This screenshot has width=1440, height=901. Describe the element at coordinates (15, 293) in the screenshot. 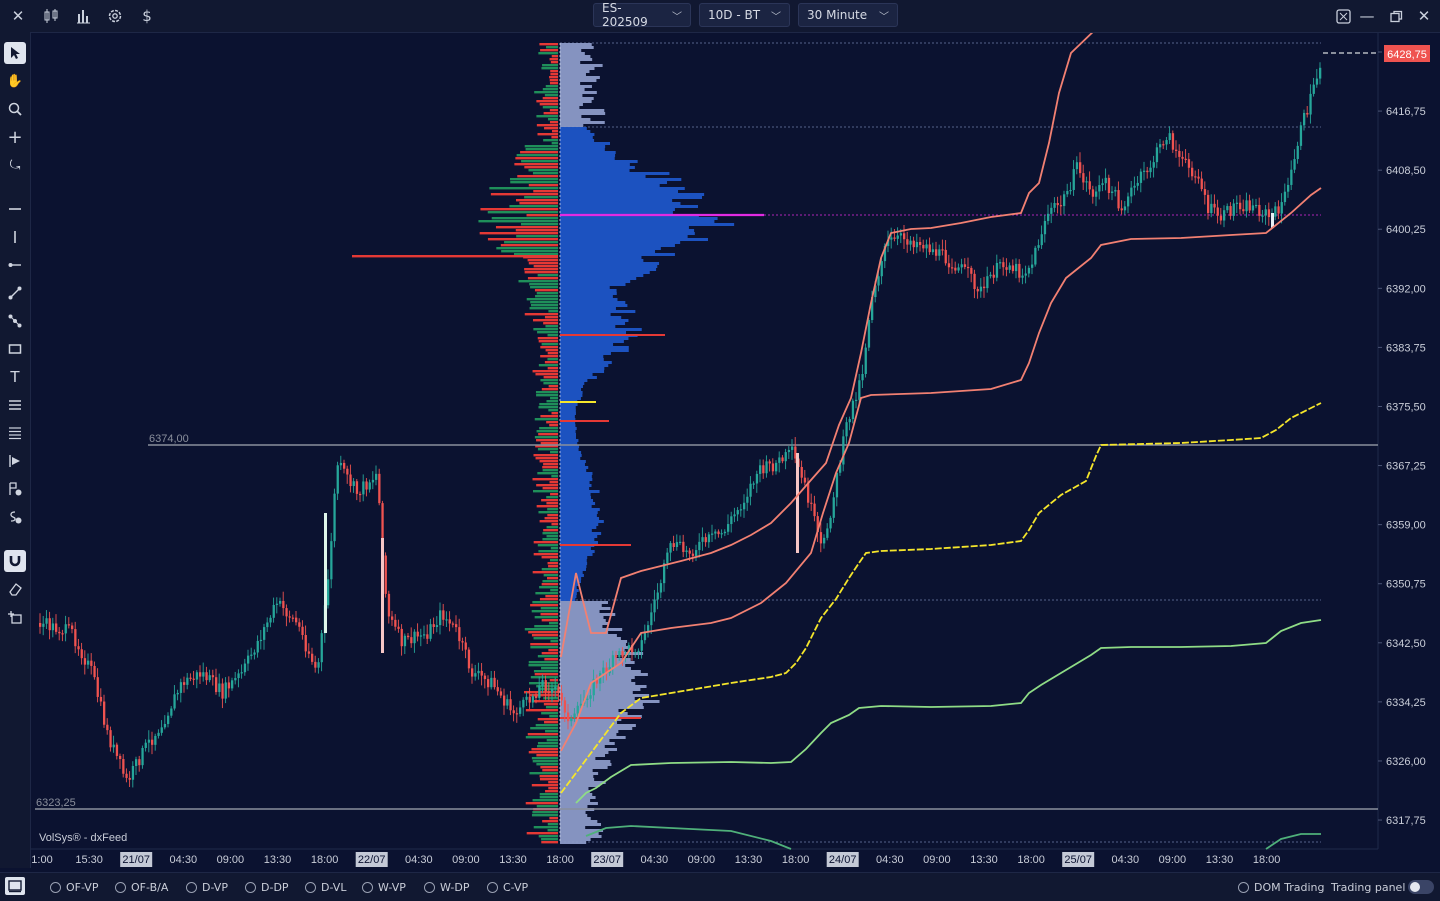

I see `trend-line-icon` at that location.